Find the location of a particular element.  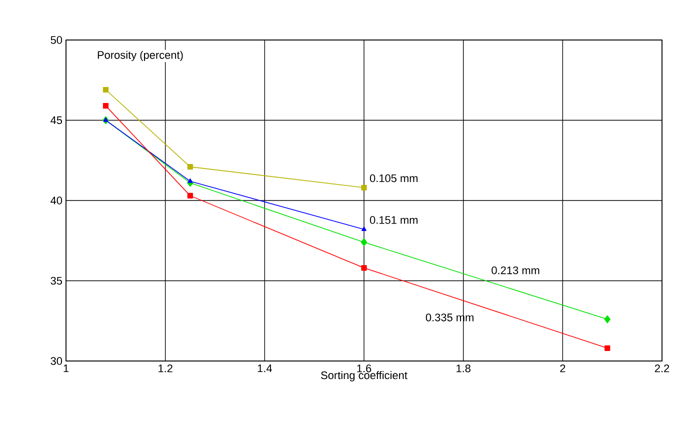

y-tick-label: 40 is located at coordinates (56, 200).